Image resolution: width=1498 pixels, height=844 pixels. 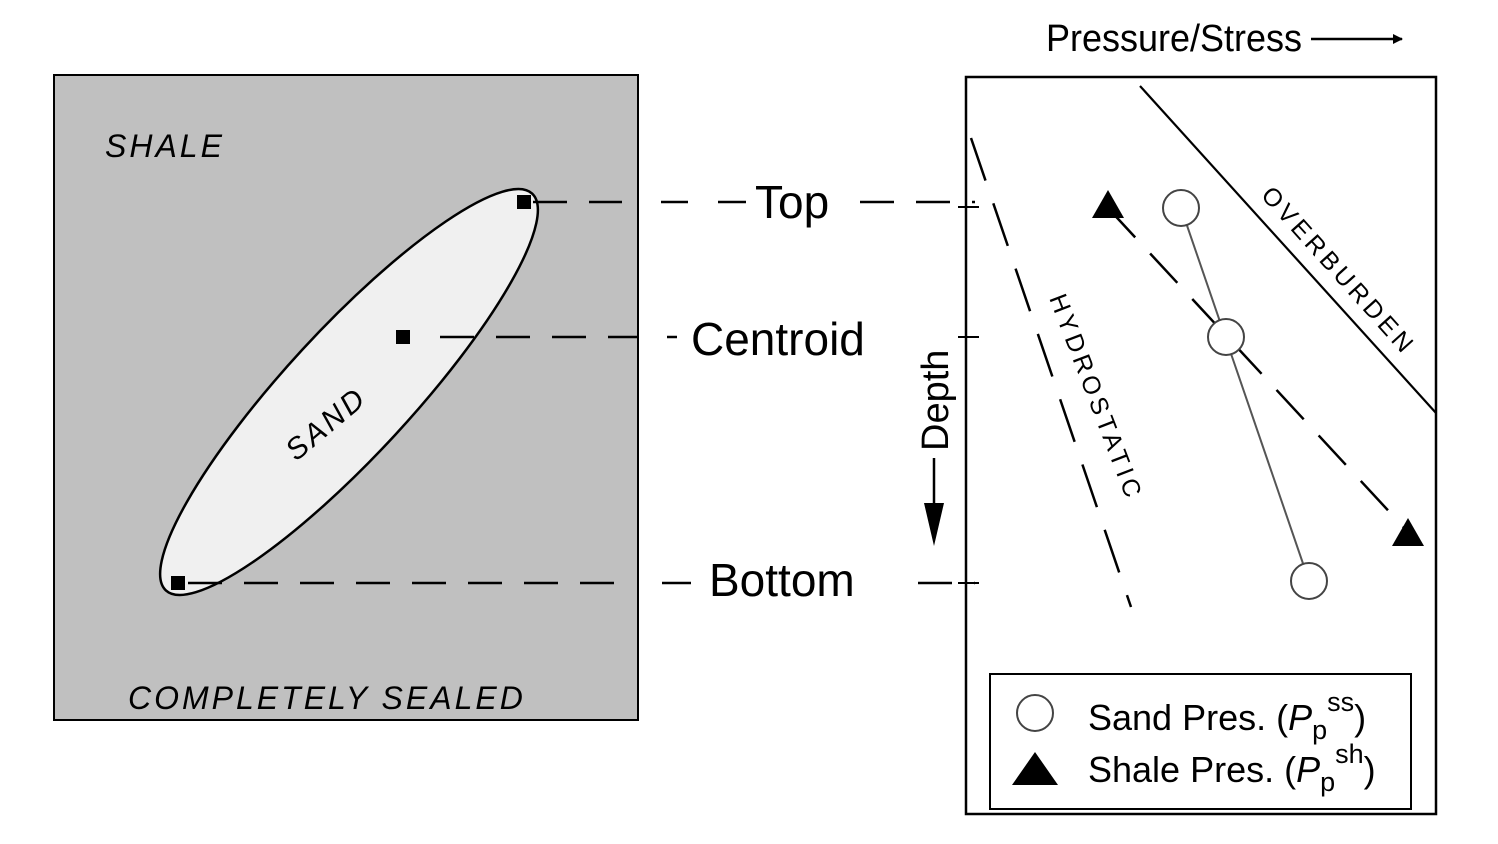 What do you see at coordinates (782, 580) in the screenshot?
I see `bottom-label: Bottom` at bounding box center [782, 580].